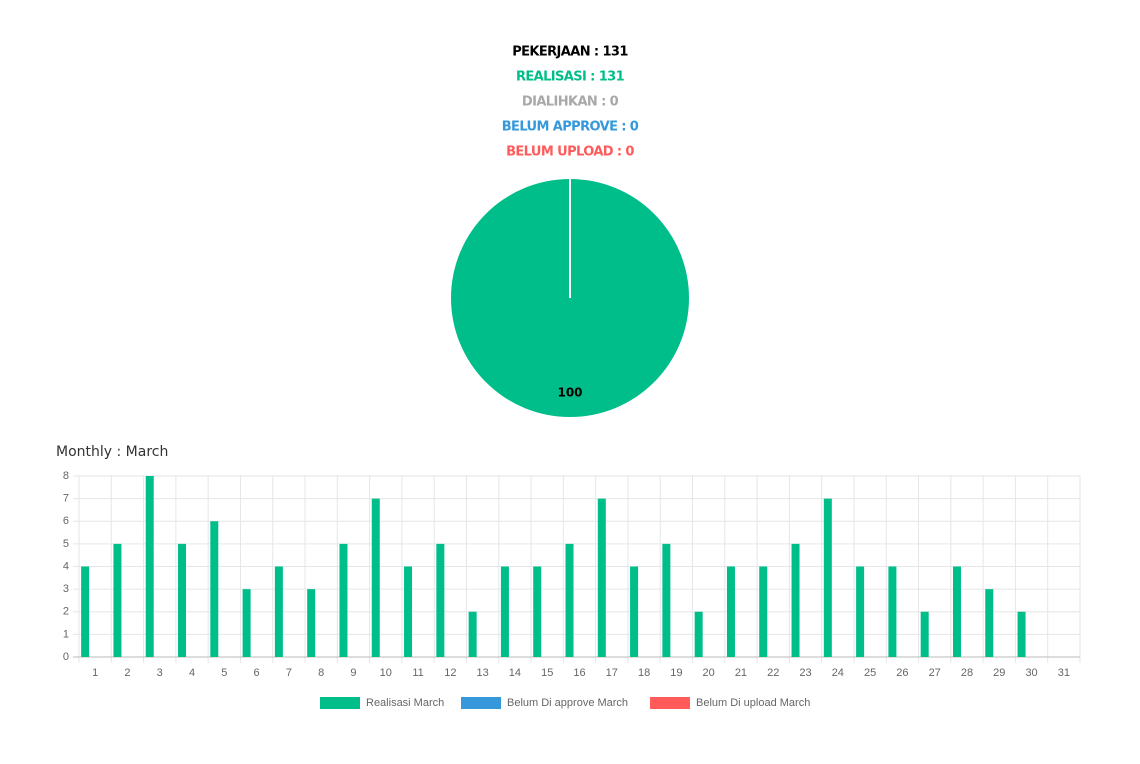 The image size is (1140, 764). I want to click on x-tick-label: 12, so click(450, 673).